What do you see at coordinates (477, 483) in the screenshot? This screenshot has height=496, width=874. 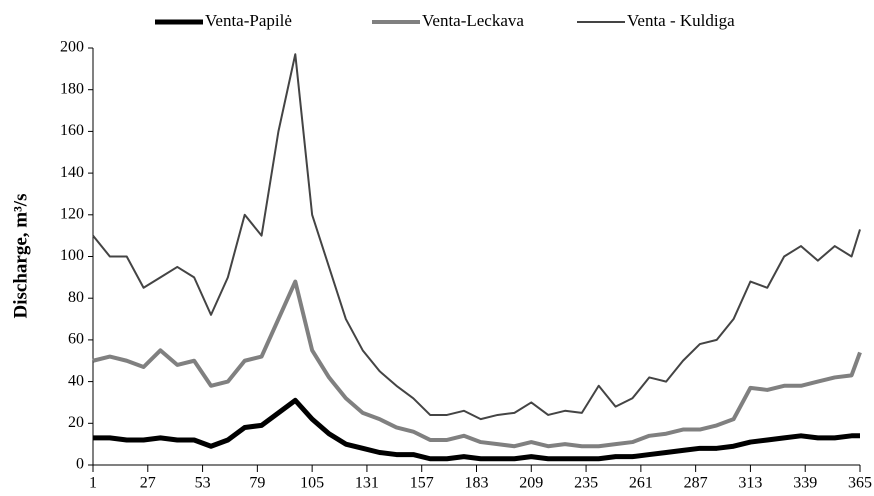 I see `x-tick-label: 183` at bounding box center [477, 483].